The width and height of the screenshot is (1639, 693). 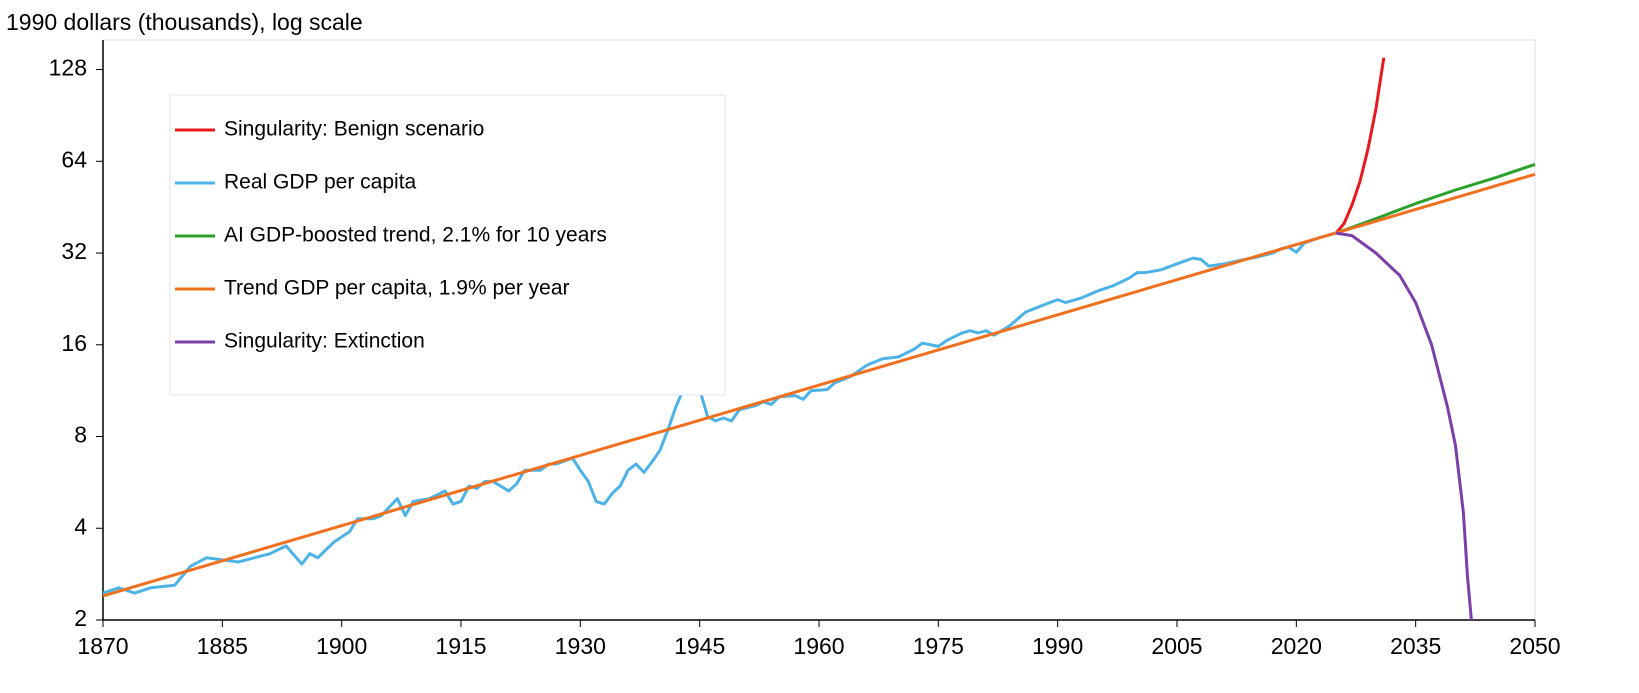 I want to click on x-tick-label: 1900, so click(x=341, y=646).